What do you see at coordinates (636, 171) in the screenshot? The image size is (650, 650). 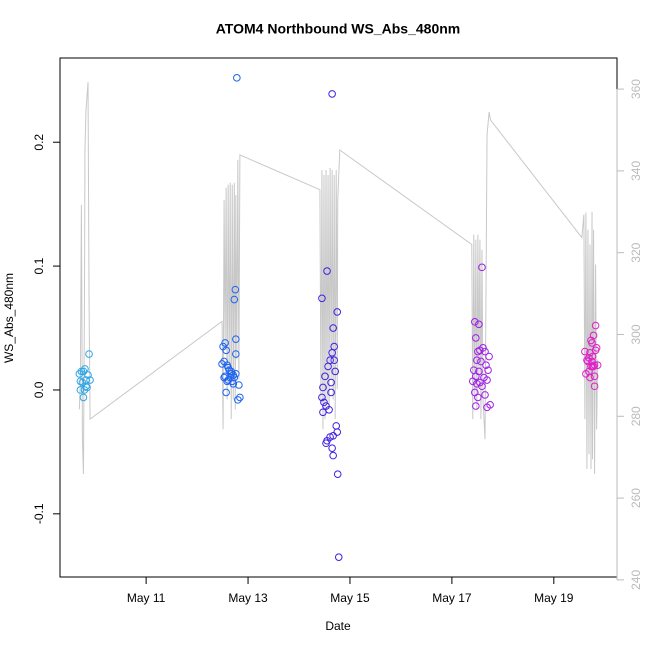 I see `y2-tick-label: 340` at bounding box center [636, 171].